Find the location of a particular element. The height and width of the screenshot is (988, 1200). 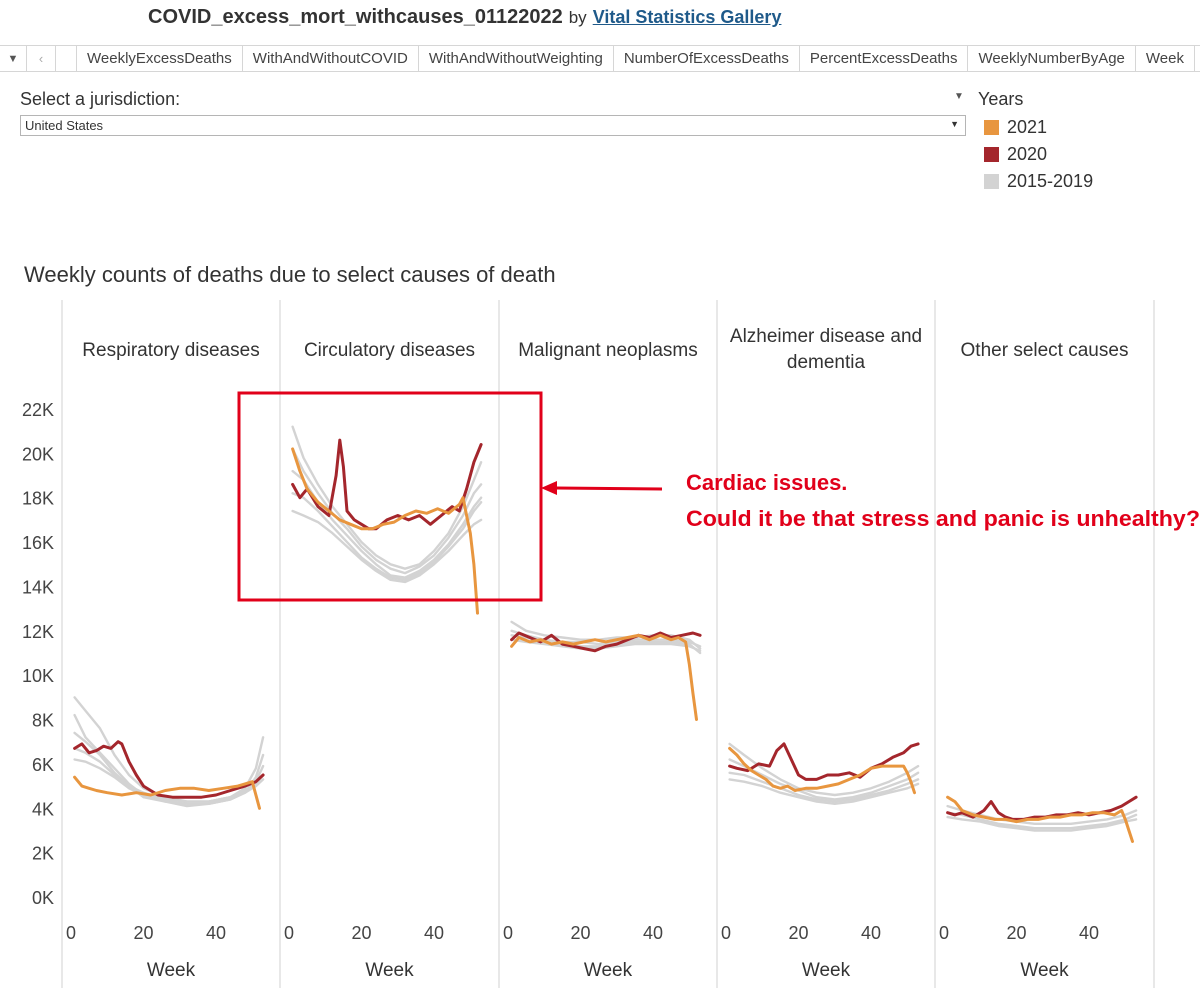

panel-header-label: Respiratory diseases is located at coordinates (170, 350).